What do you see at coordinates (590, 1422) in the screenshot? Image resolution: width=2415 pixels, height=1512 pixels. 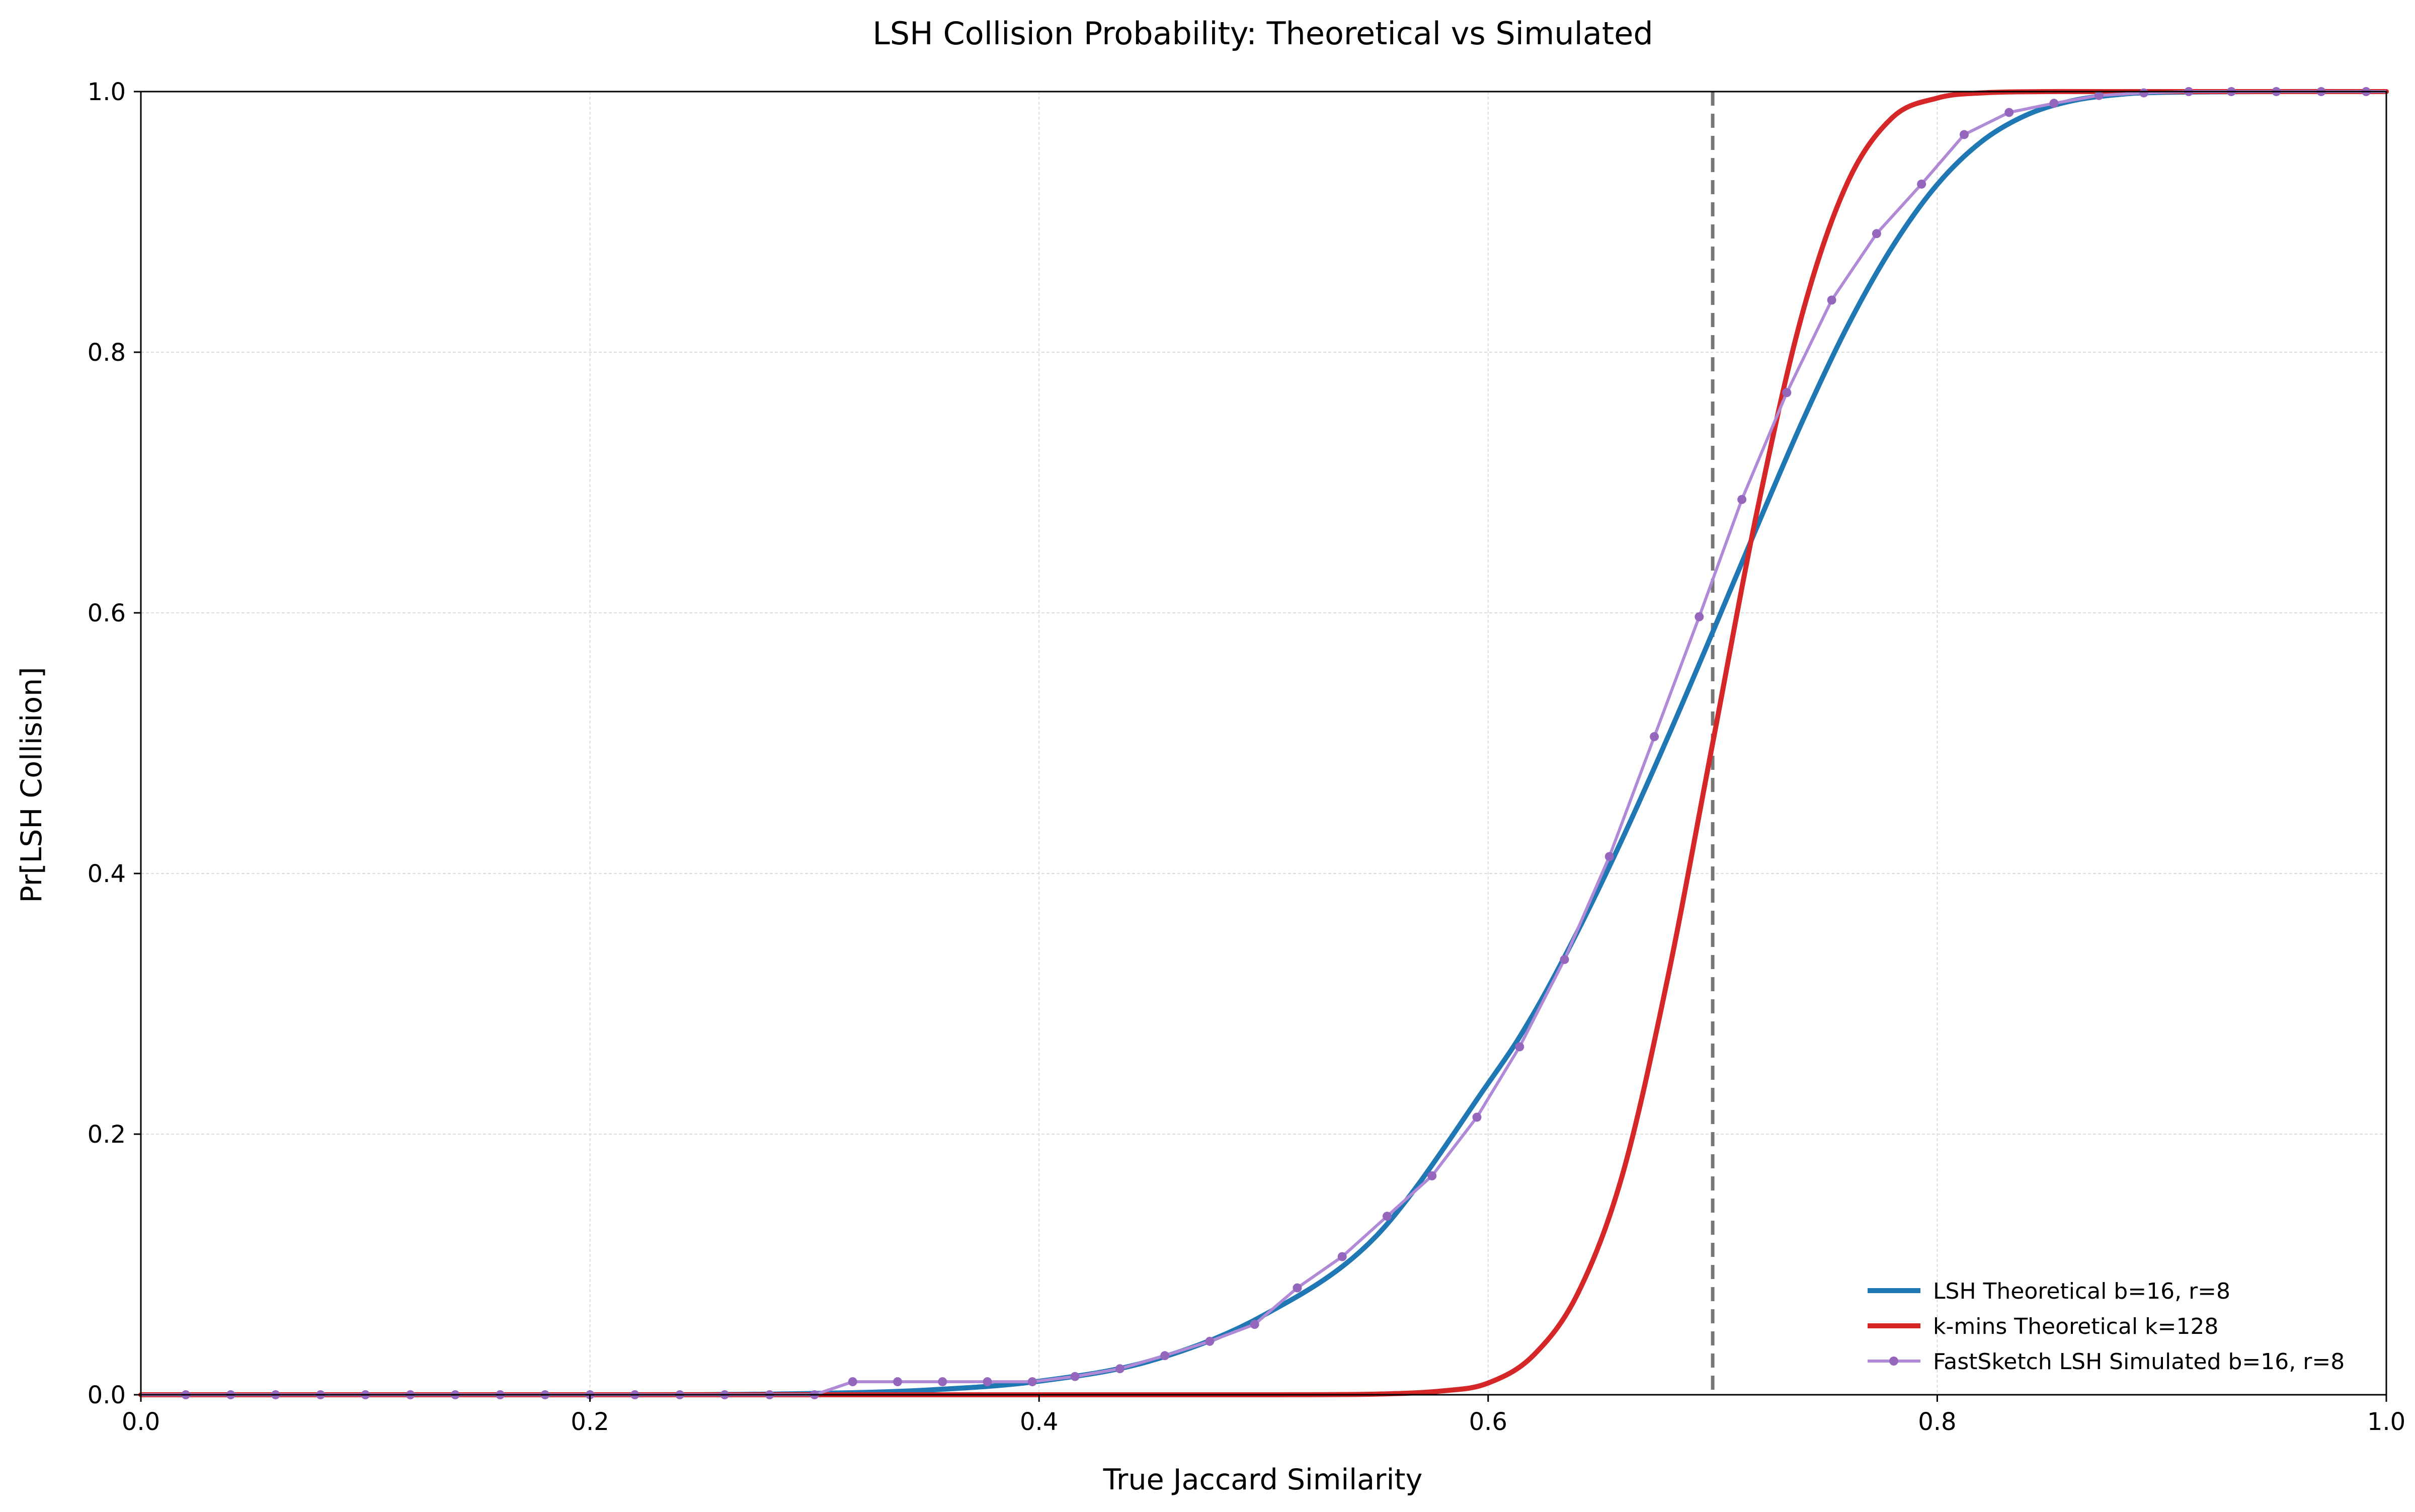 I see `x-tick-label: 0.2` at bounding box center [590, 1422].